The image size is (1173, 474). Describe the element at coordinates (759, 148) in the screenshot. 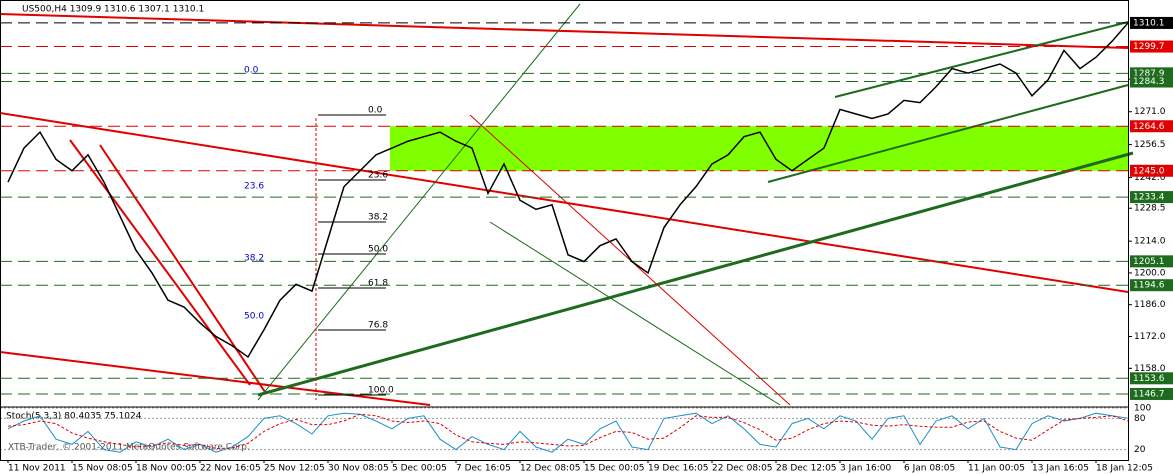

I see `zone` at that location.